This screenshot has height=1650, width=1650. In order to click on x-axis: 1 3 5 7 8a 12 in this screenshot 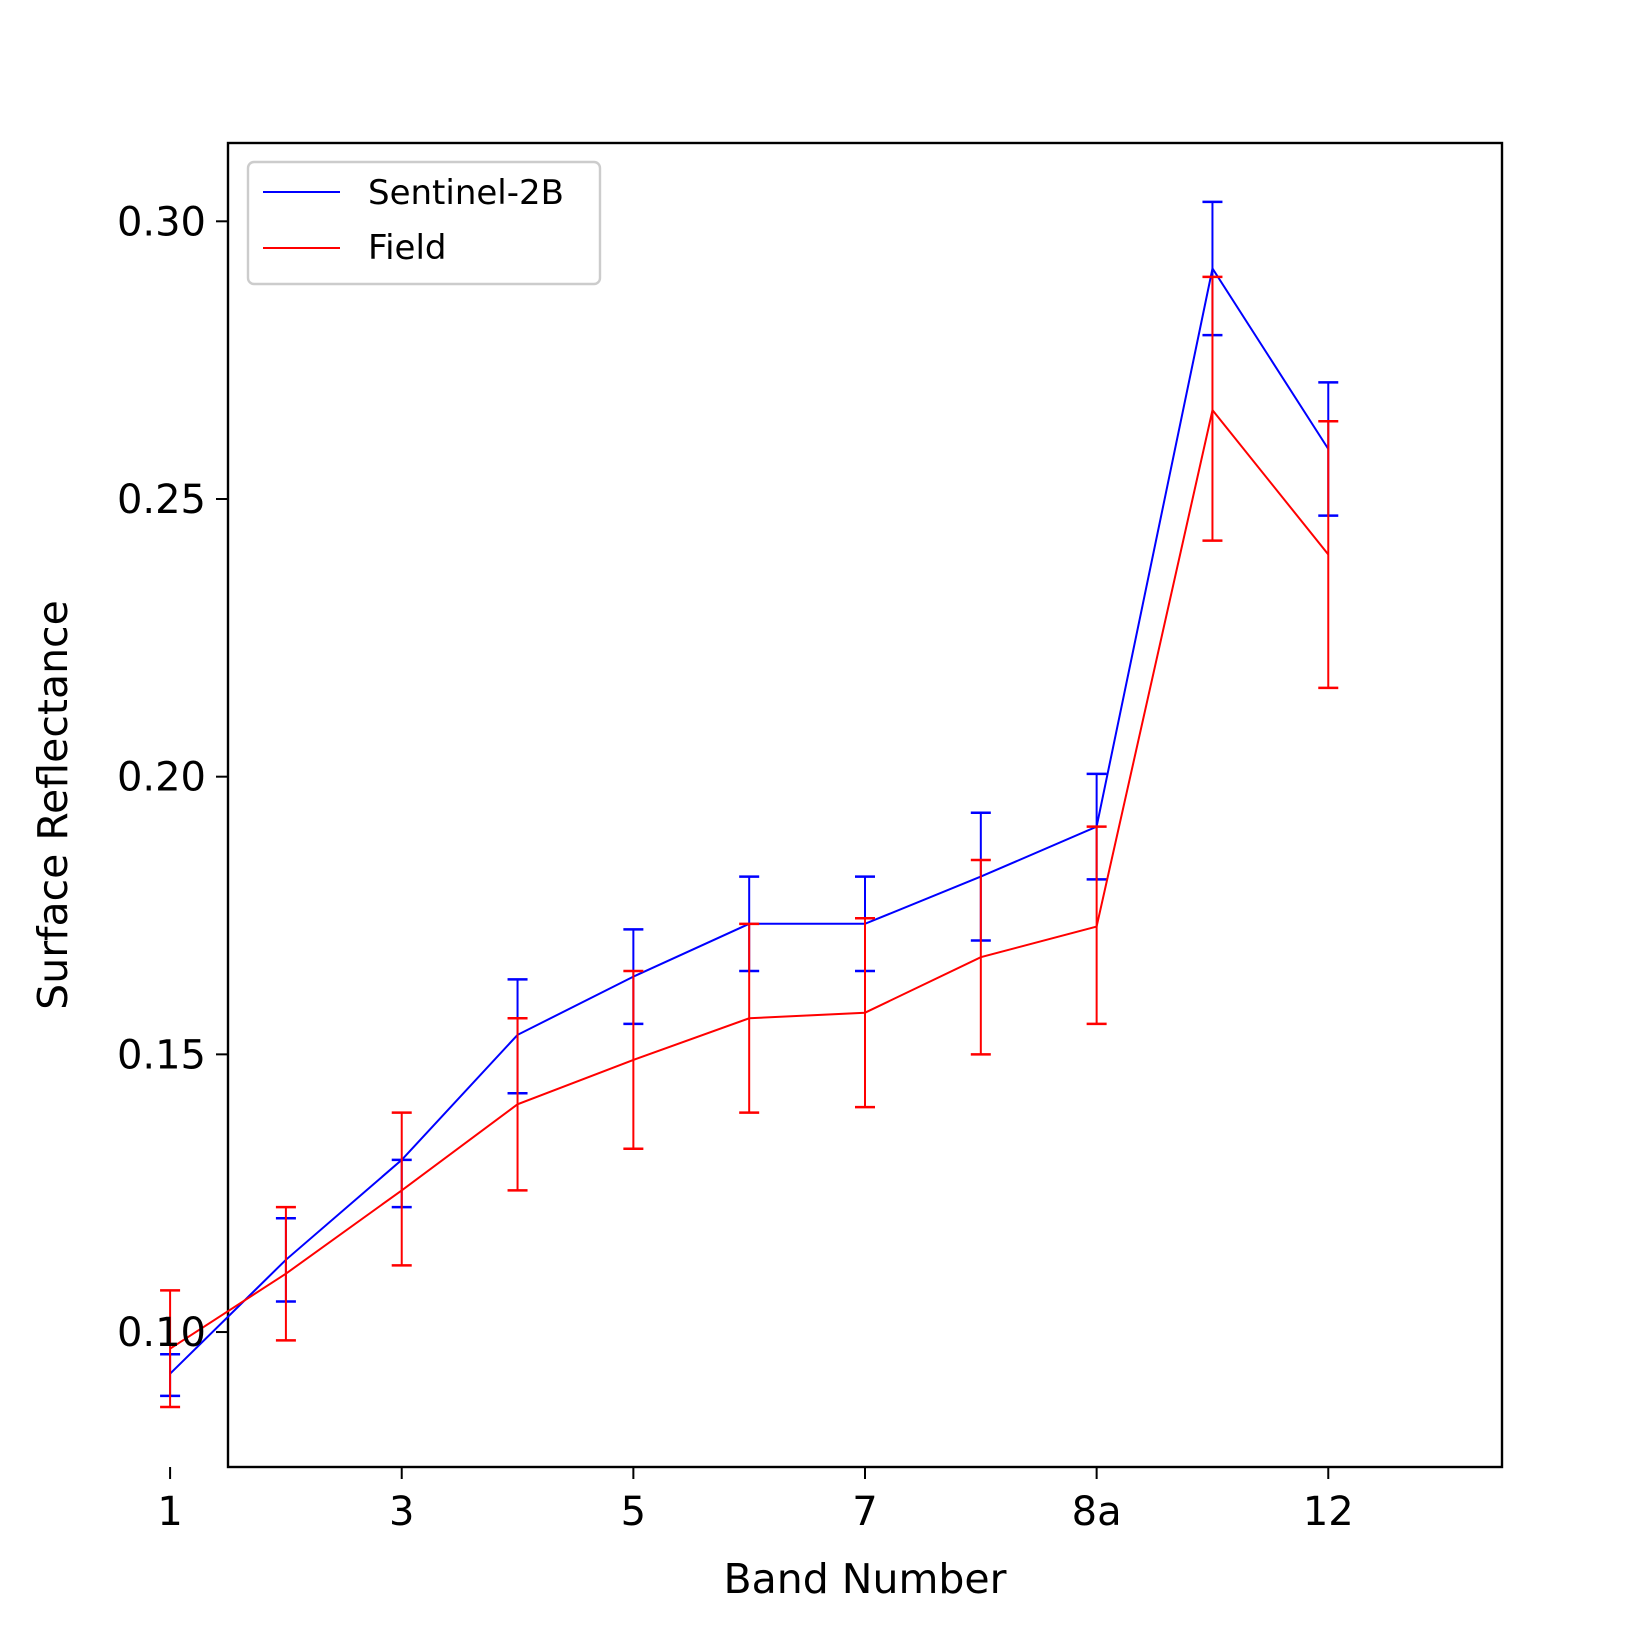, I will do `click(755, 1501)`.